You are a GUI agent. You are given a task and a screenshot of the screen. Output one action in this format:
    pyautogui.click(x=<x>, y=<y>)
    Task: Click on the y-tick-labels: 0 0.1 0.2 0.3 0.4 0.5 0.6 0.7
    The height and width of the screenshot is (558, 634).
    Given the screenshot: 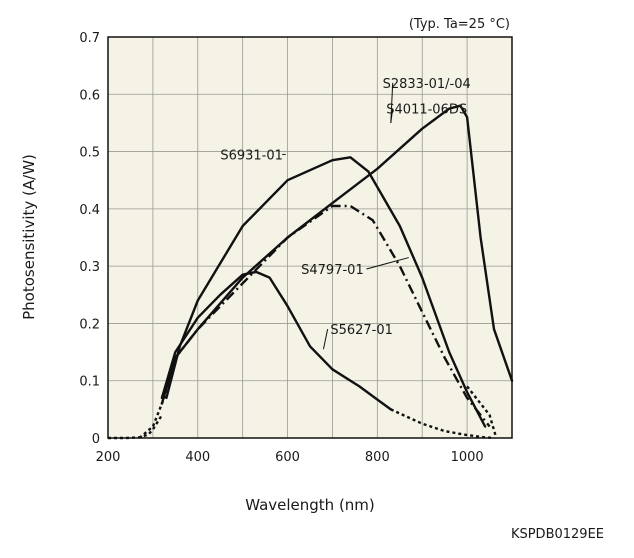 What is the action you would take?
    pyautogui.click(x=89, y=239)
    